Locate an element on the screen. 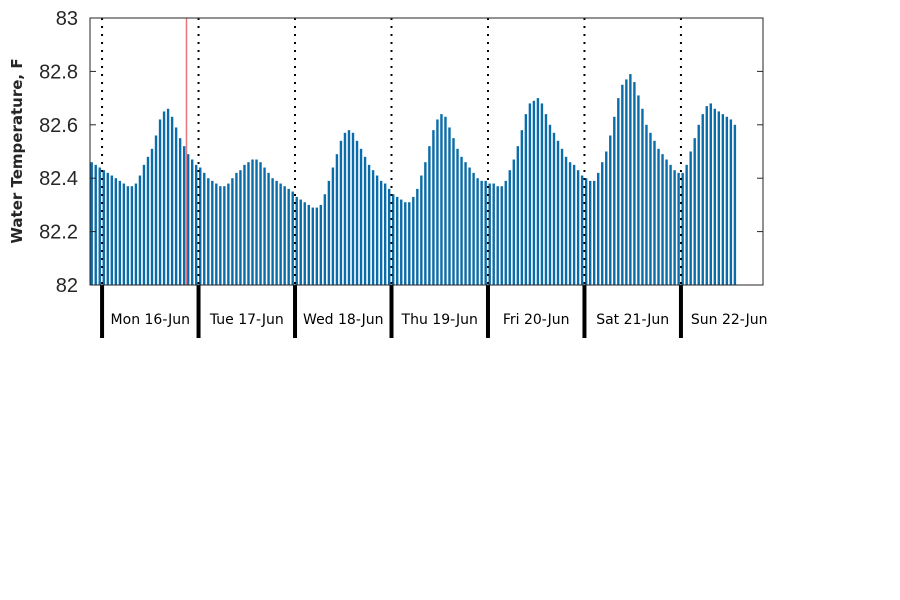  day-label: Sun 22-Jun is located at coordinates (729, 320).